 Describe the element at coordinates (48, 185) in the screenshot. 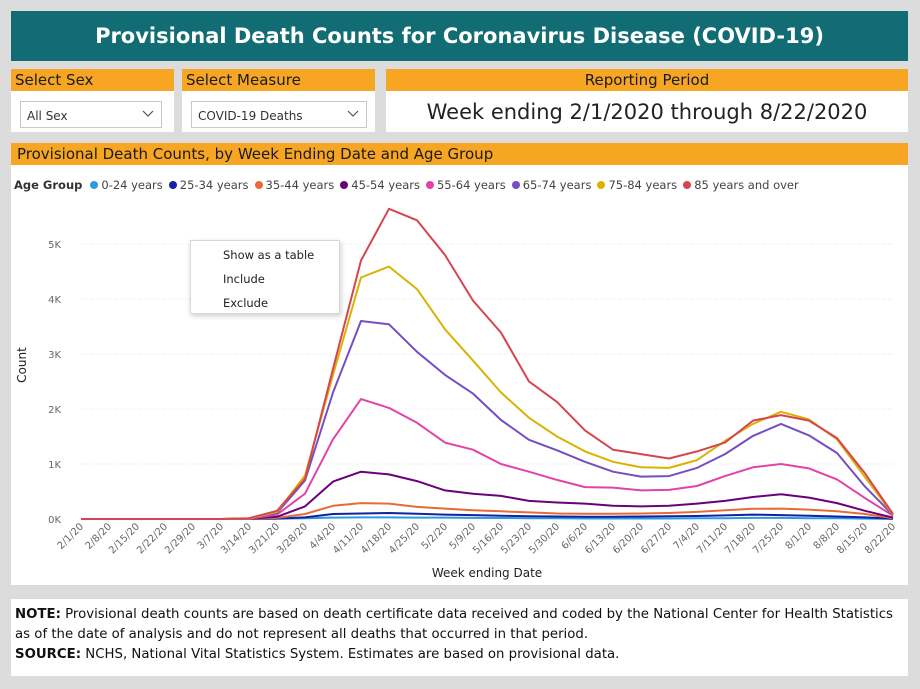

I see `legend-title: Age Group` at that location.